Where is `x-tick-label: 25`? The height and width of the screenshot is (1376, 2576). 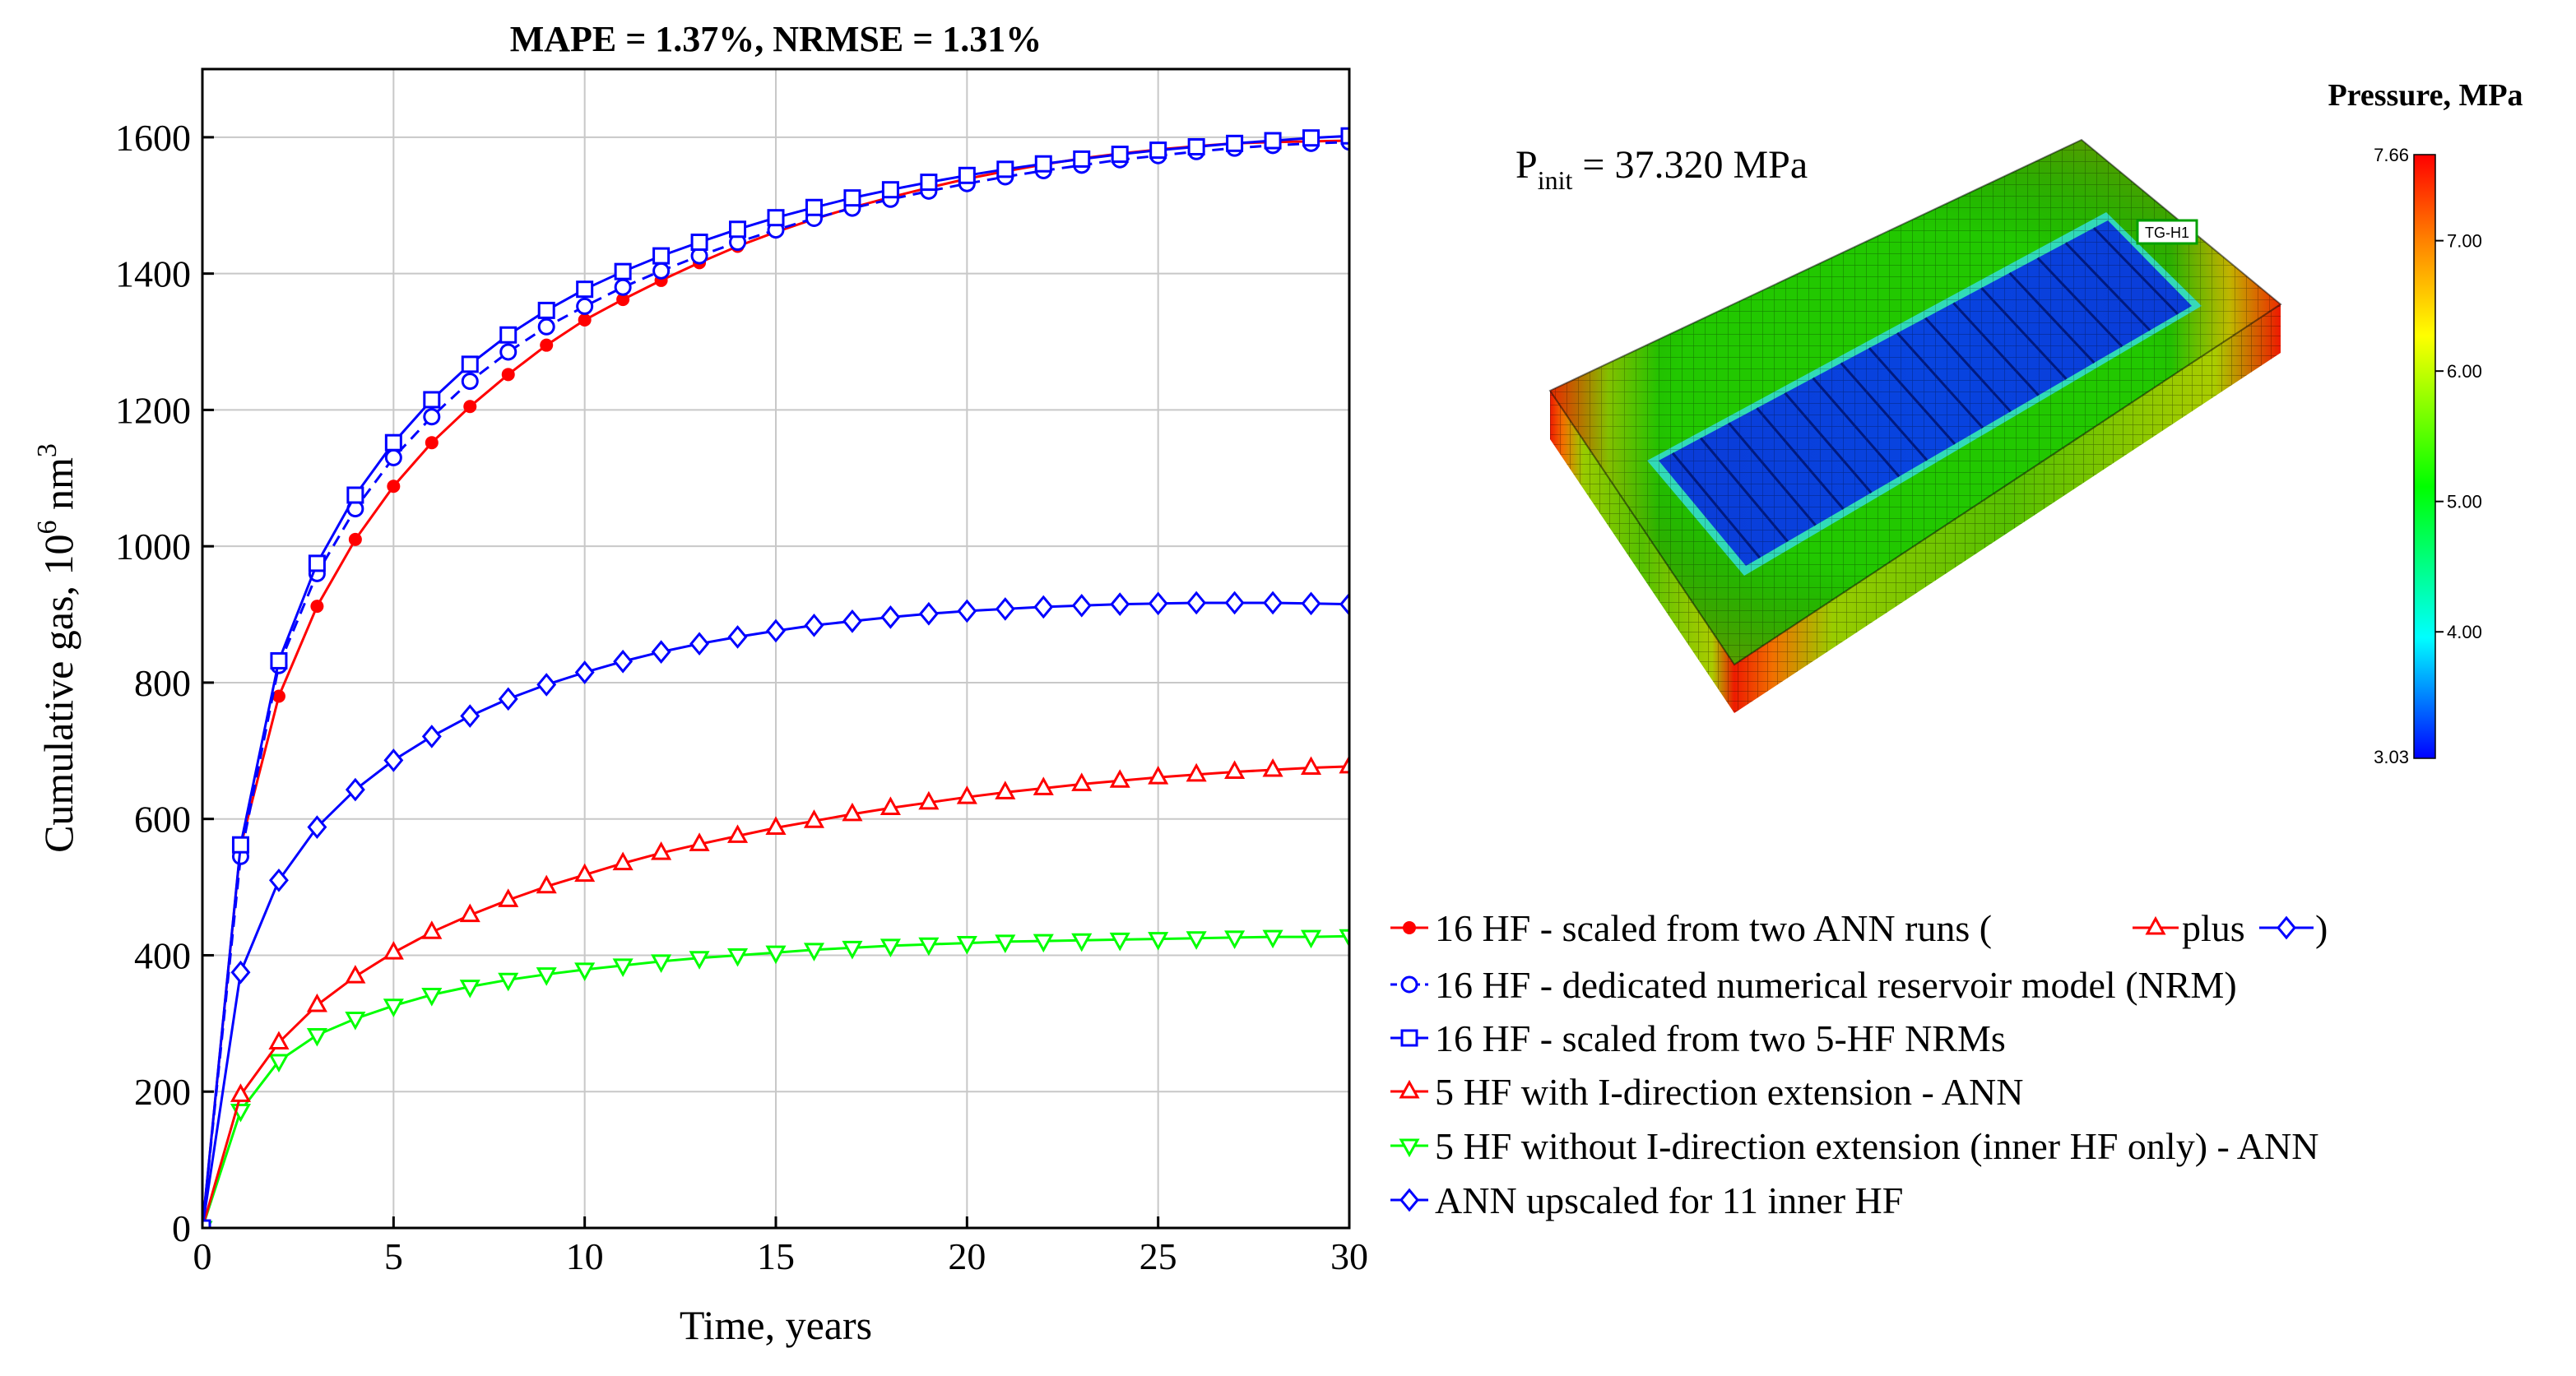 x-tick-label: 25 is located at coordinates (1158, 1256).